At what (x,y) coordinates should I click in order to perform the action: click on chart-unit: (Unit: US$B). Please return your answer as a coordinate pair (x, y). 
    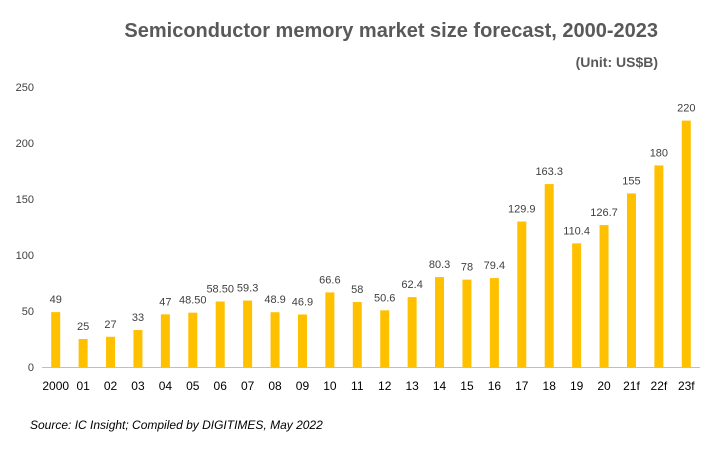
    Looking at the image, I should click on (616, 62).